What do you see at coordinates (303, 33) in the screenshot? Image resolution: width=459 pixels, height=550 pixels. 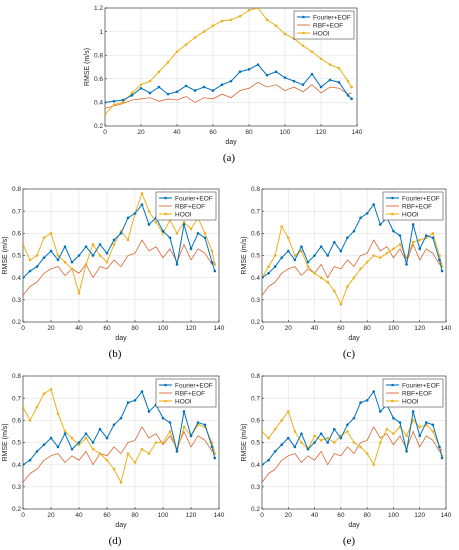 I see `legend-marker` at bounding box center [303, 33].